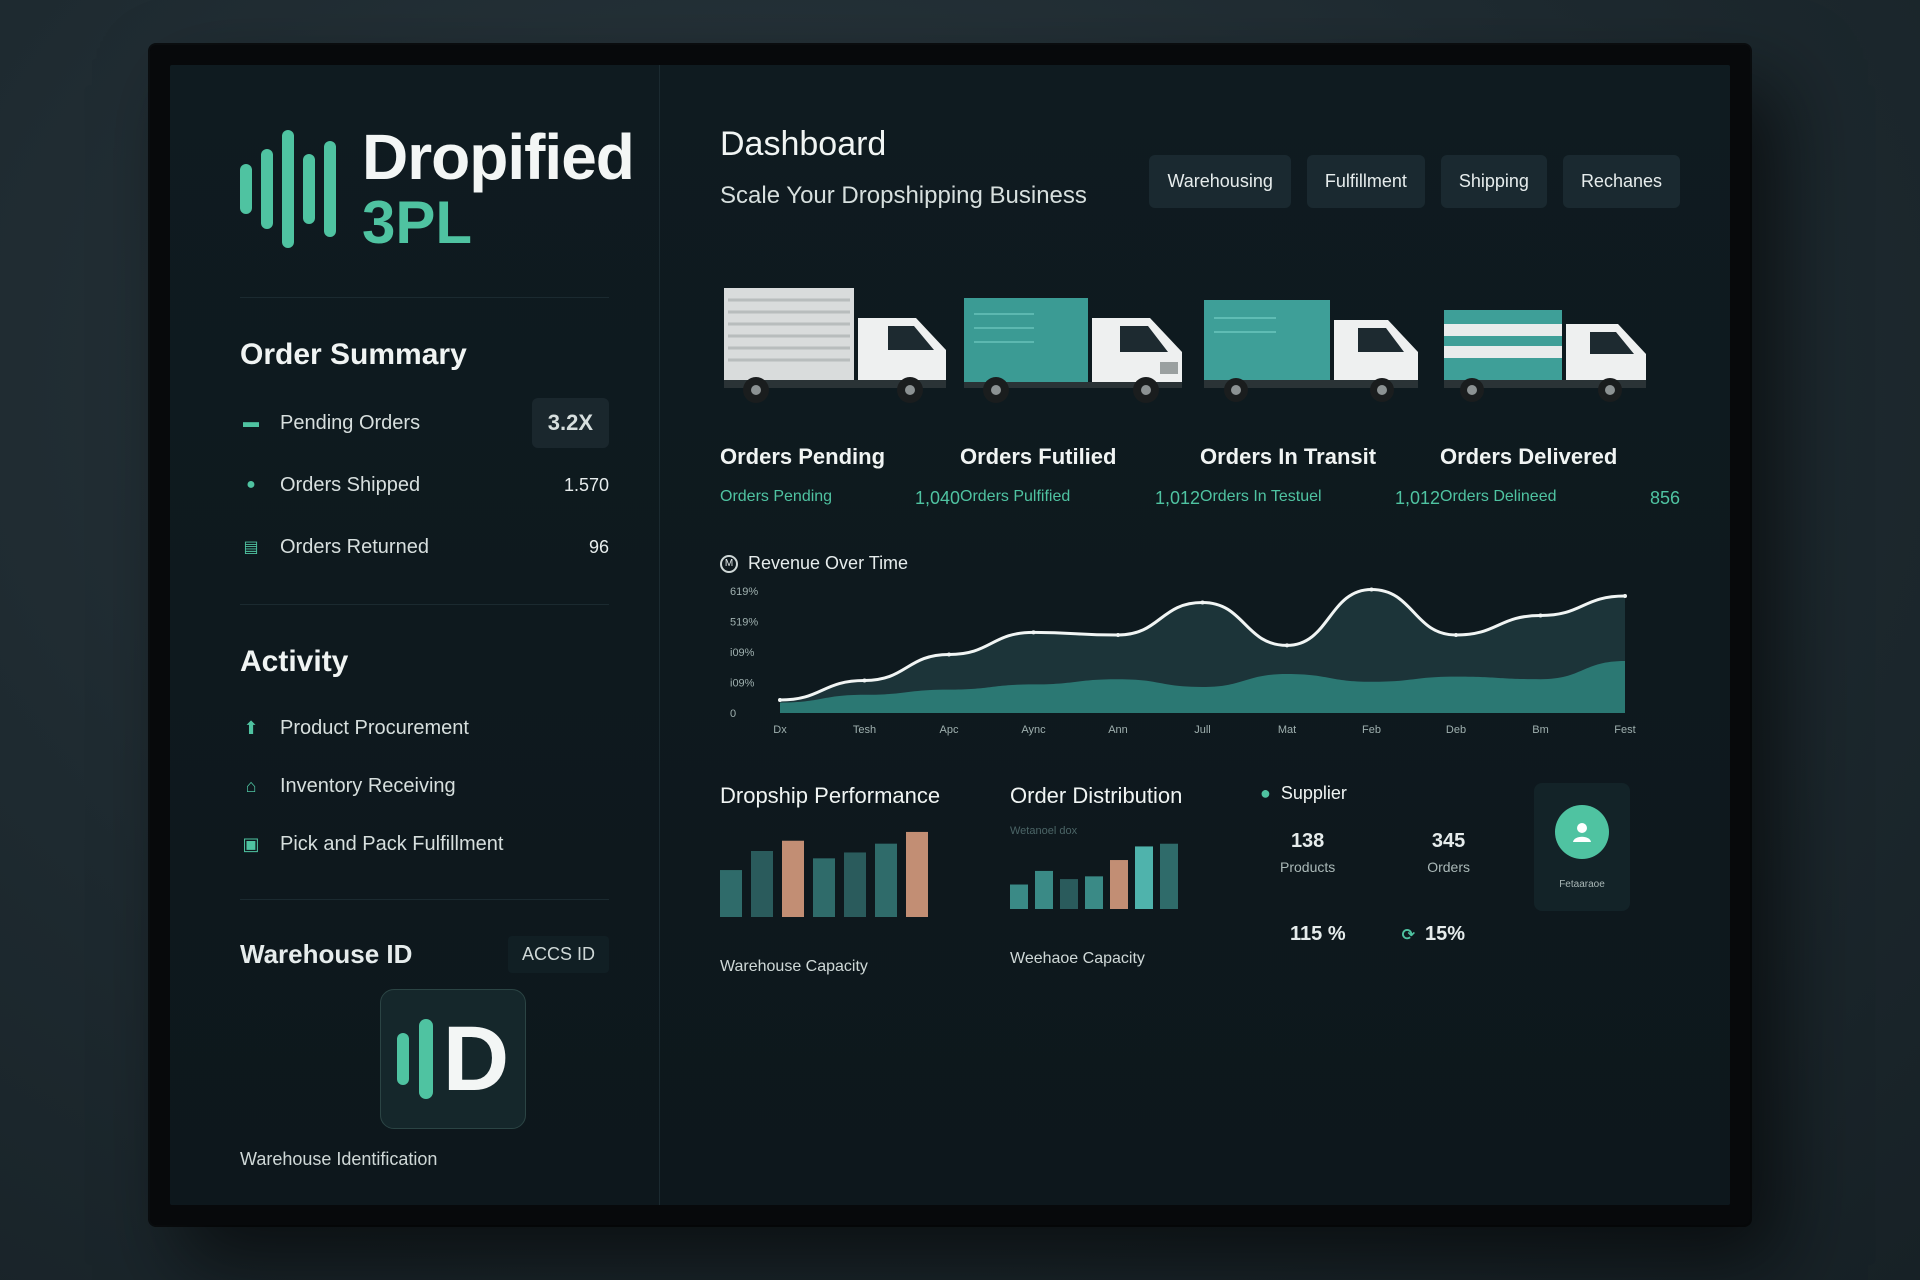 This screenshot has width=1920, height=1280. What do you see at coordinates (424, 423) in the screenshot?
I see `order-summary-row-pending: ▬ Pending Orders 3.2X` at bounding box center [424, 423].